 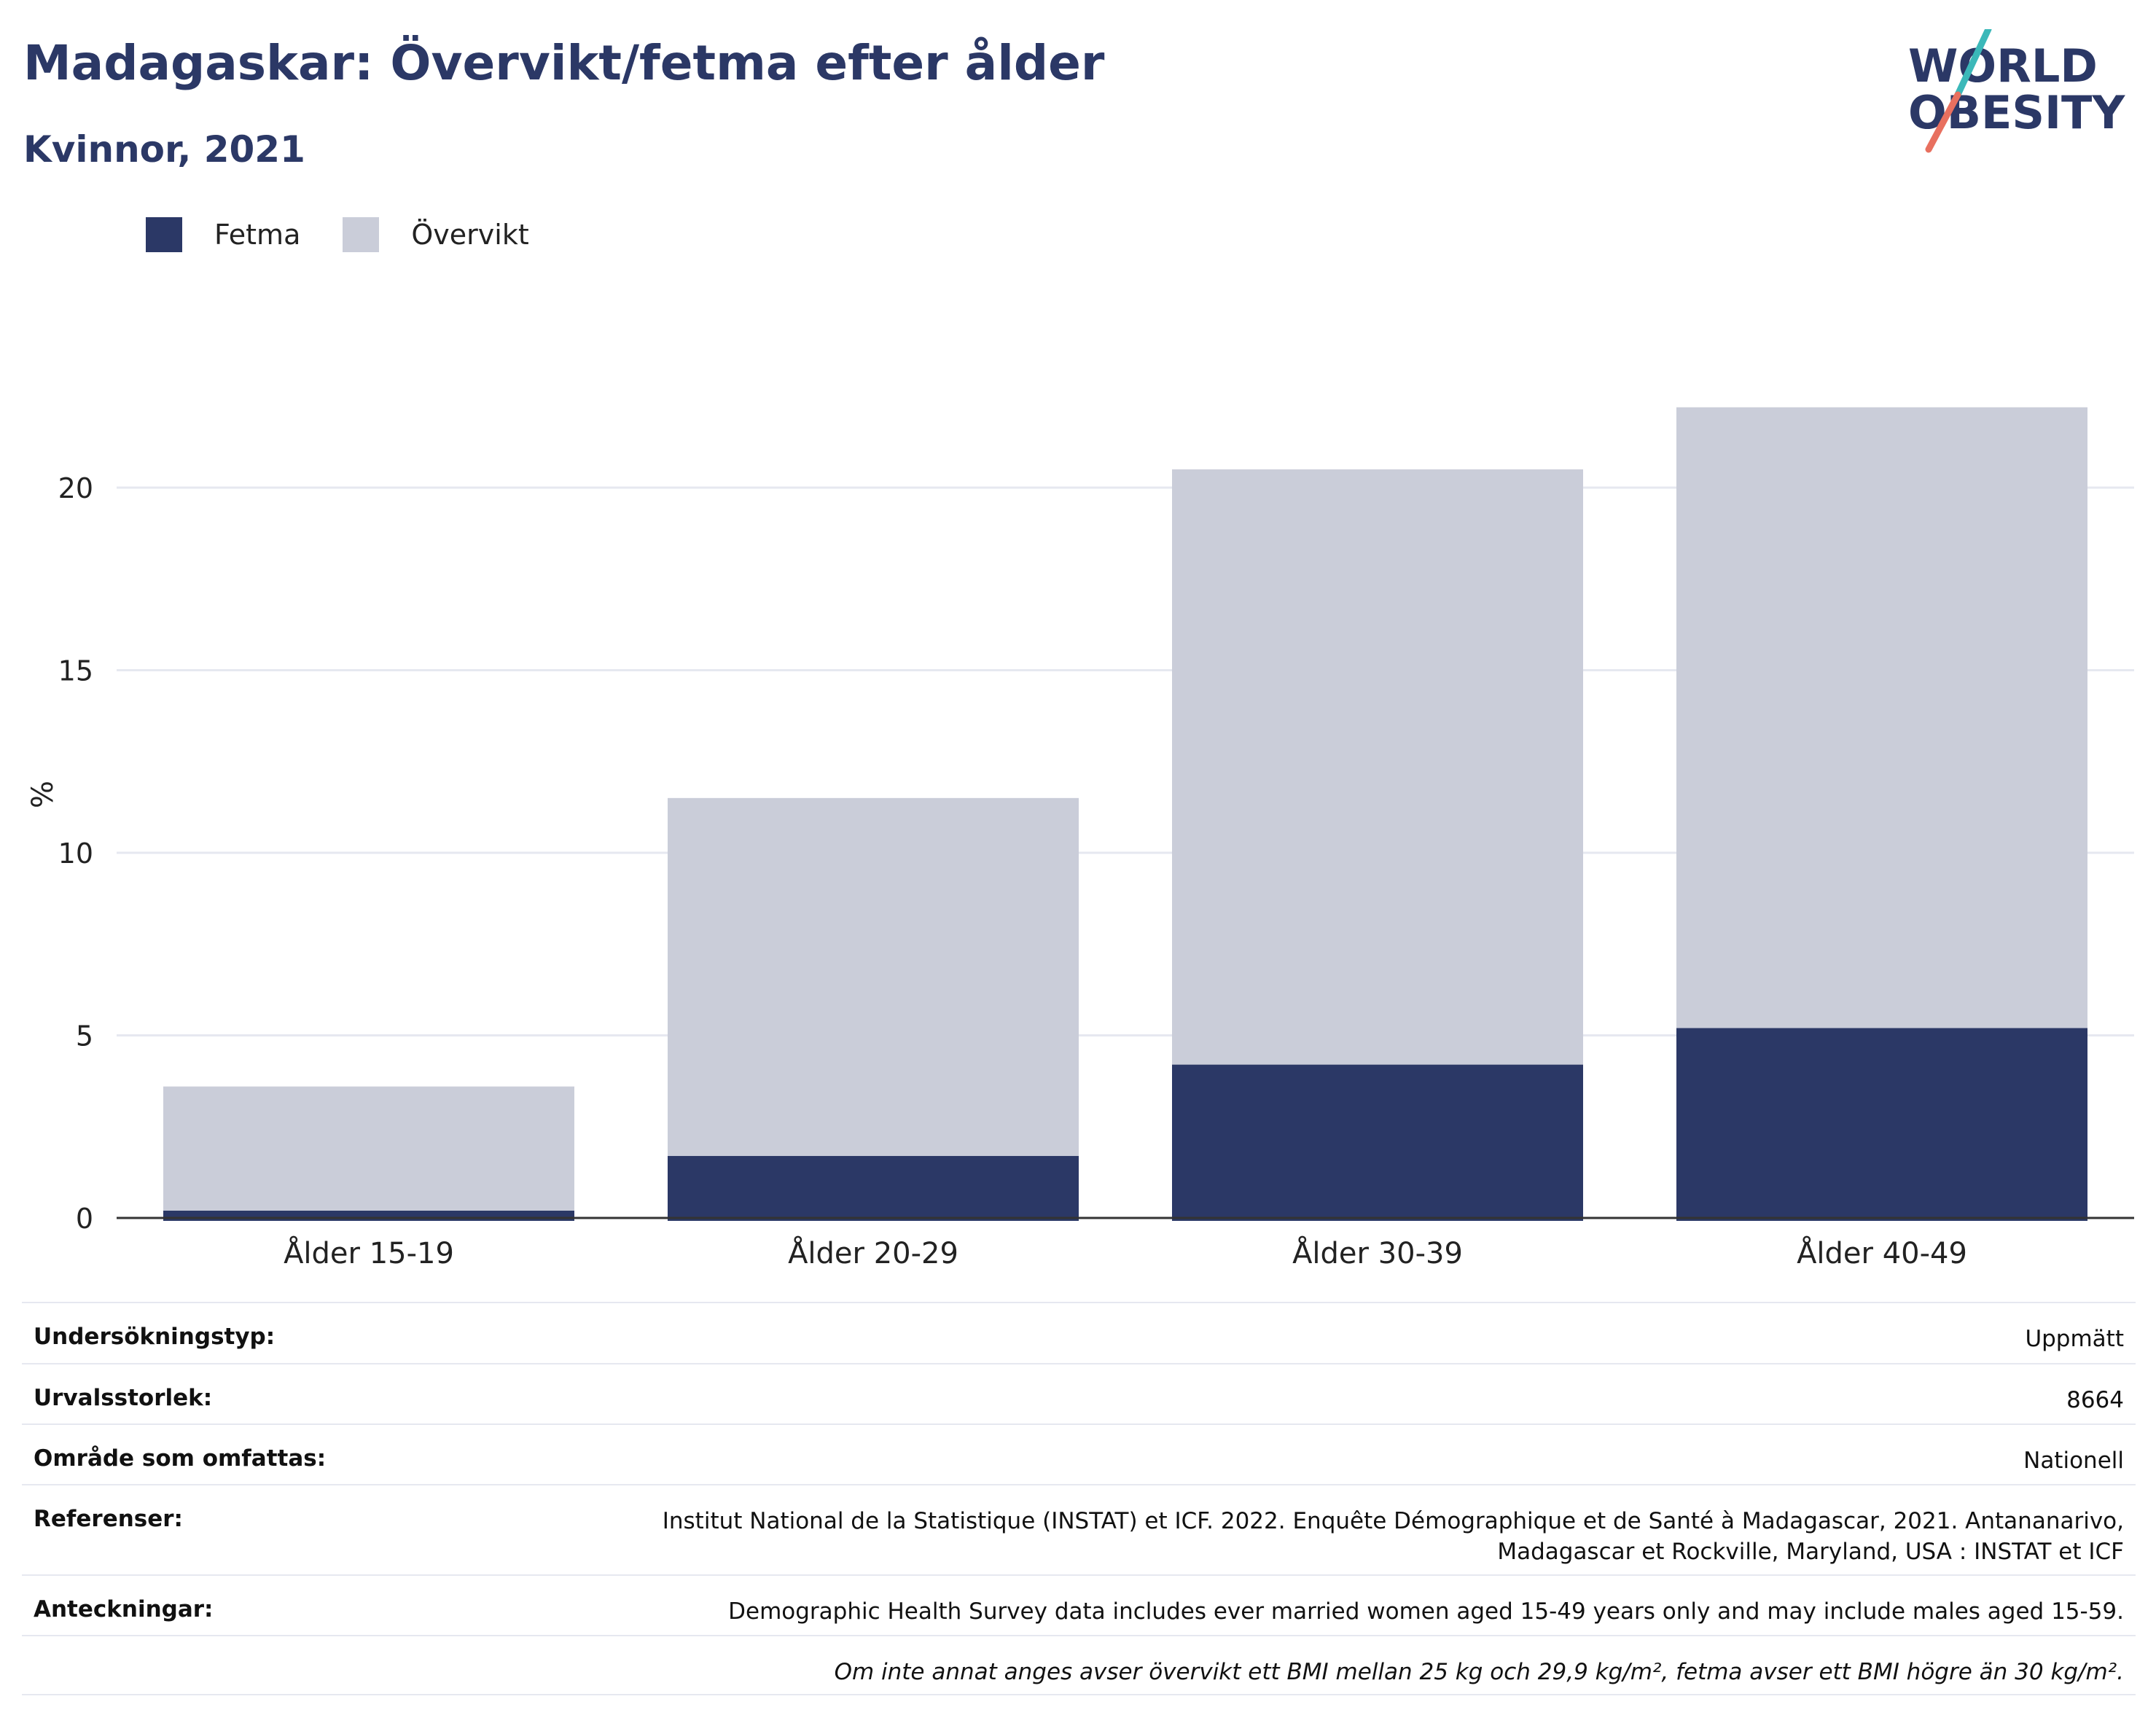 What do you see at coordinates (1378, 1252) in the screenshot?
I see `x-tick-label: Ålder 30-39` at bounding box center [1378, 1252].